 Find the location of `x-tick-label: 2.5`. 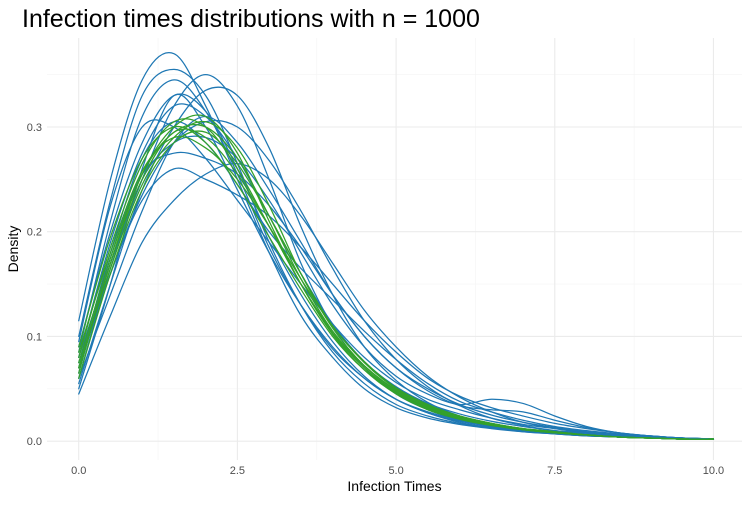

x-tick-label: 2.5 is located at coordinates (237, 471).